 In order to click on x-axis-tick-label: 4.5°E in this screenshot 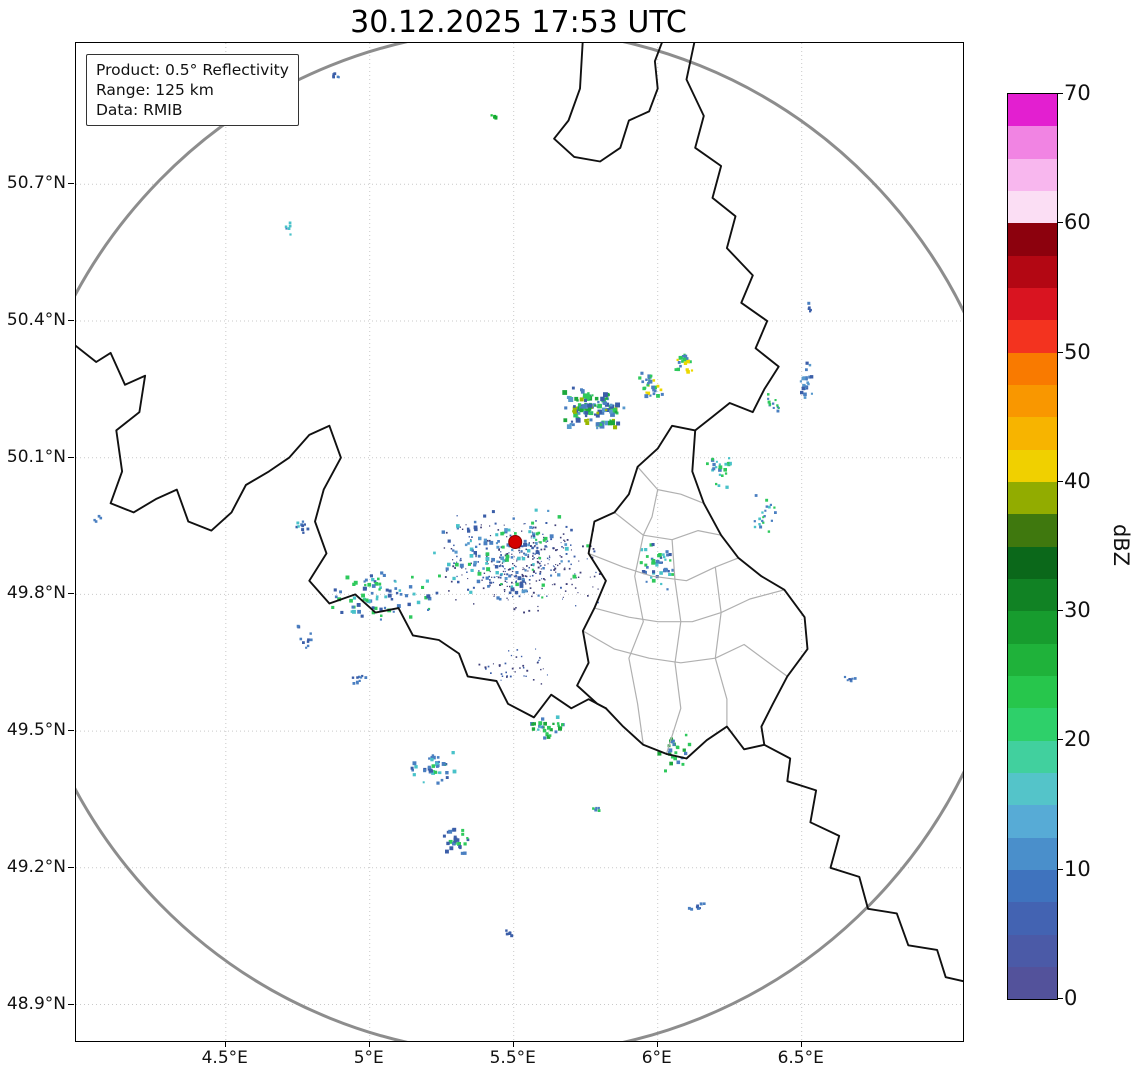, I will do `click(224, 1058)`.